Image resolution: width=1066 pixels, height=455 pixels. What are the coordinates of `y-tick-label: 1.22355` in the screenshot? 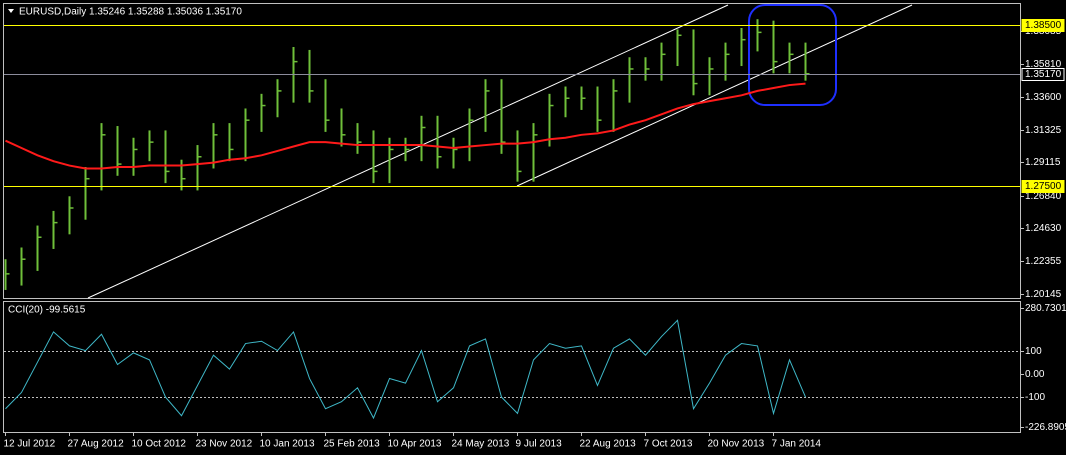 It's located at (1043, 261).